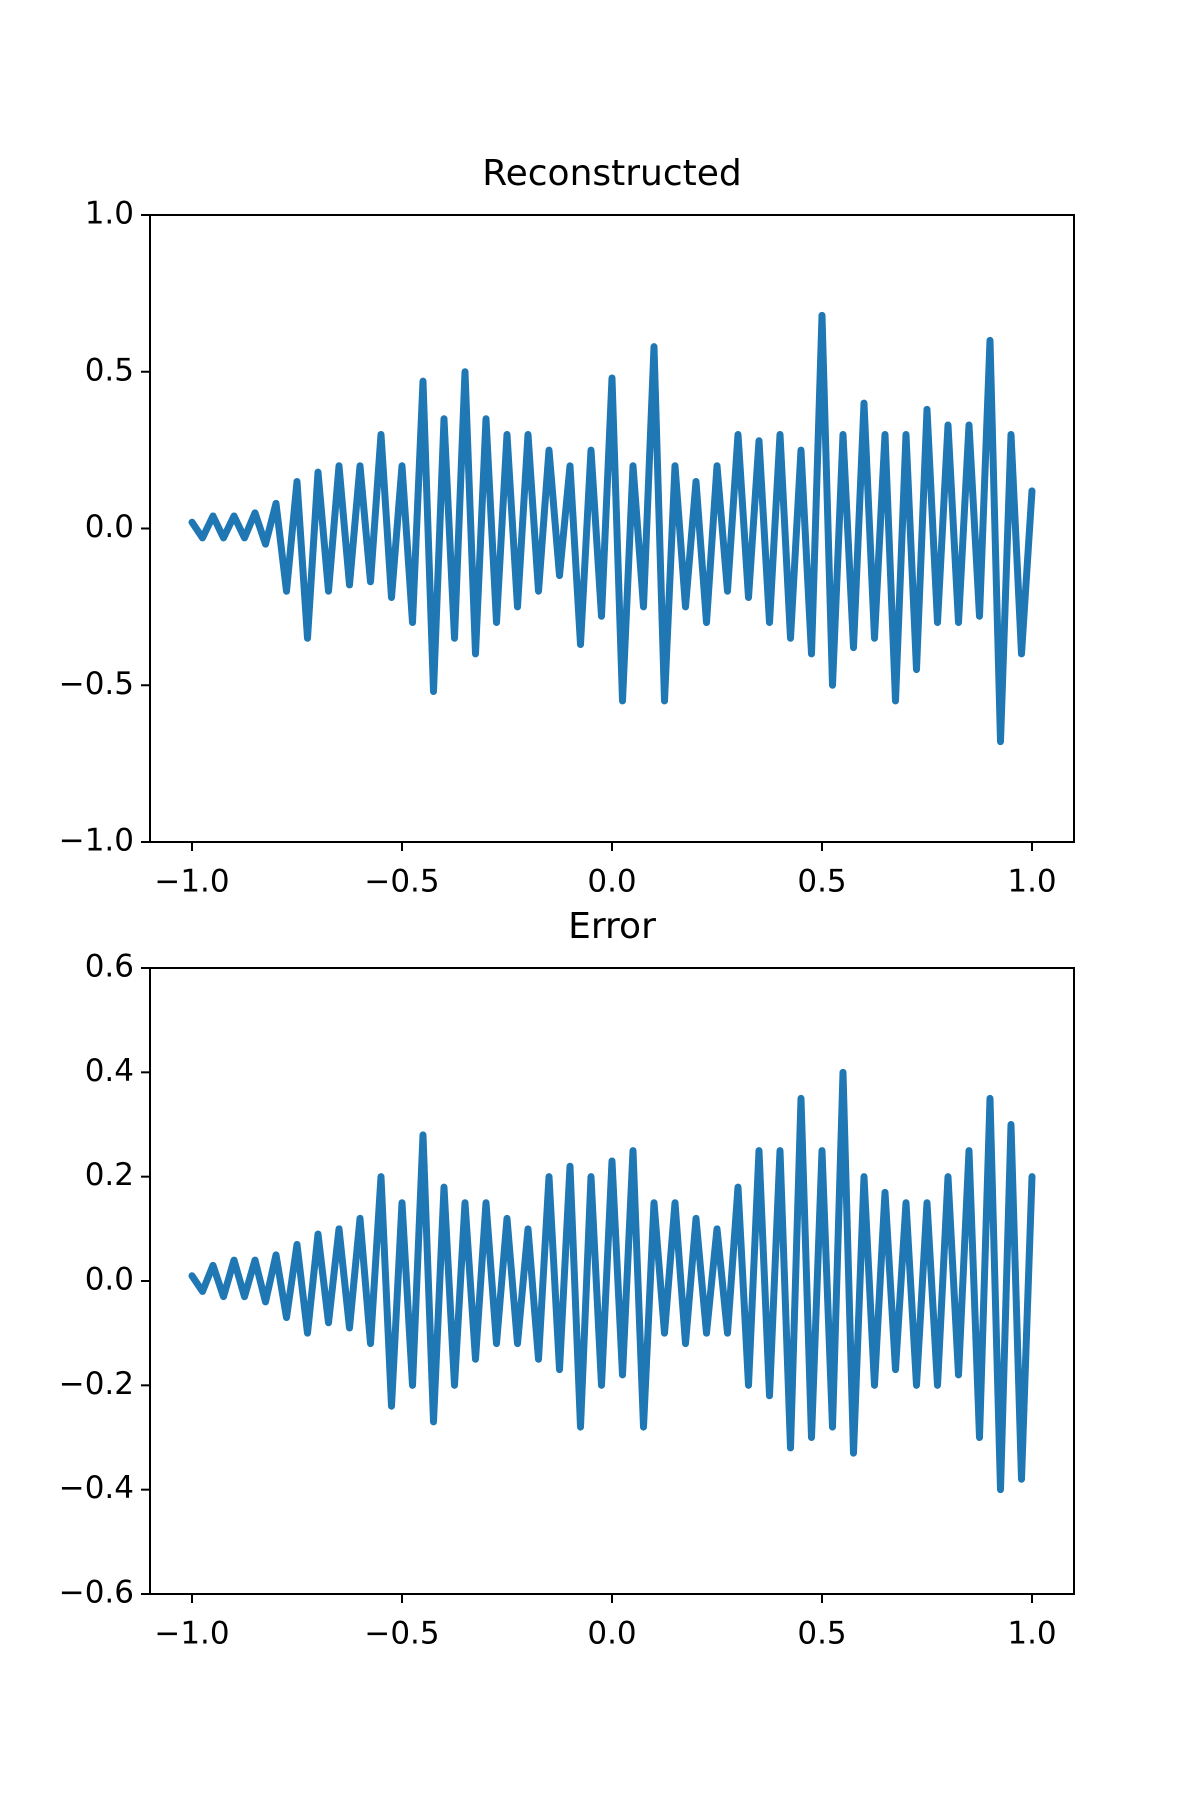 This screenshot has width=1200, height=1800. Describe the element at coordinates (612, 173) in the screenshot. I see `chart-title: Reconstructed` at that location.